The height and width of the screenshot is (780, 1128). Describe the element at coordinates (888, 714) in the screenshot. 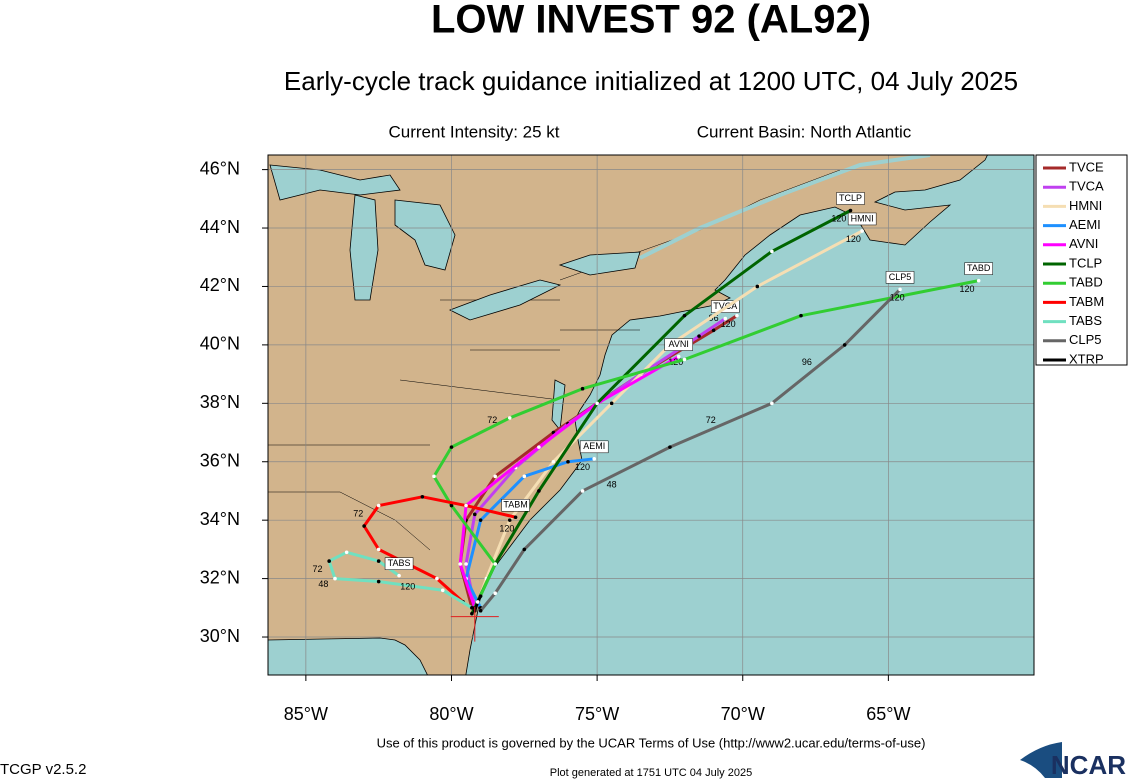

I see `x-tick-label: 65°W` at that location.